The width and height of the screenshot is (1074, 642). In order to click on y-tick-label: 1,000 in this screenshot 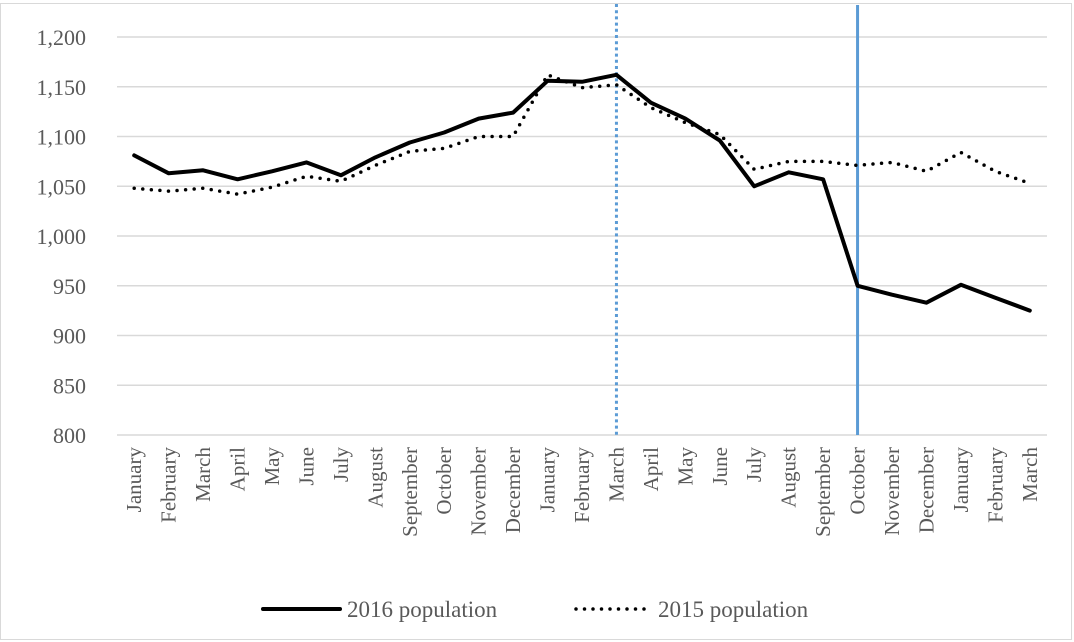, I will do `click(62, 236)`.